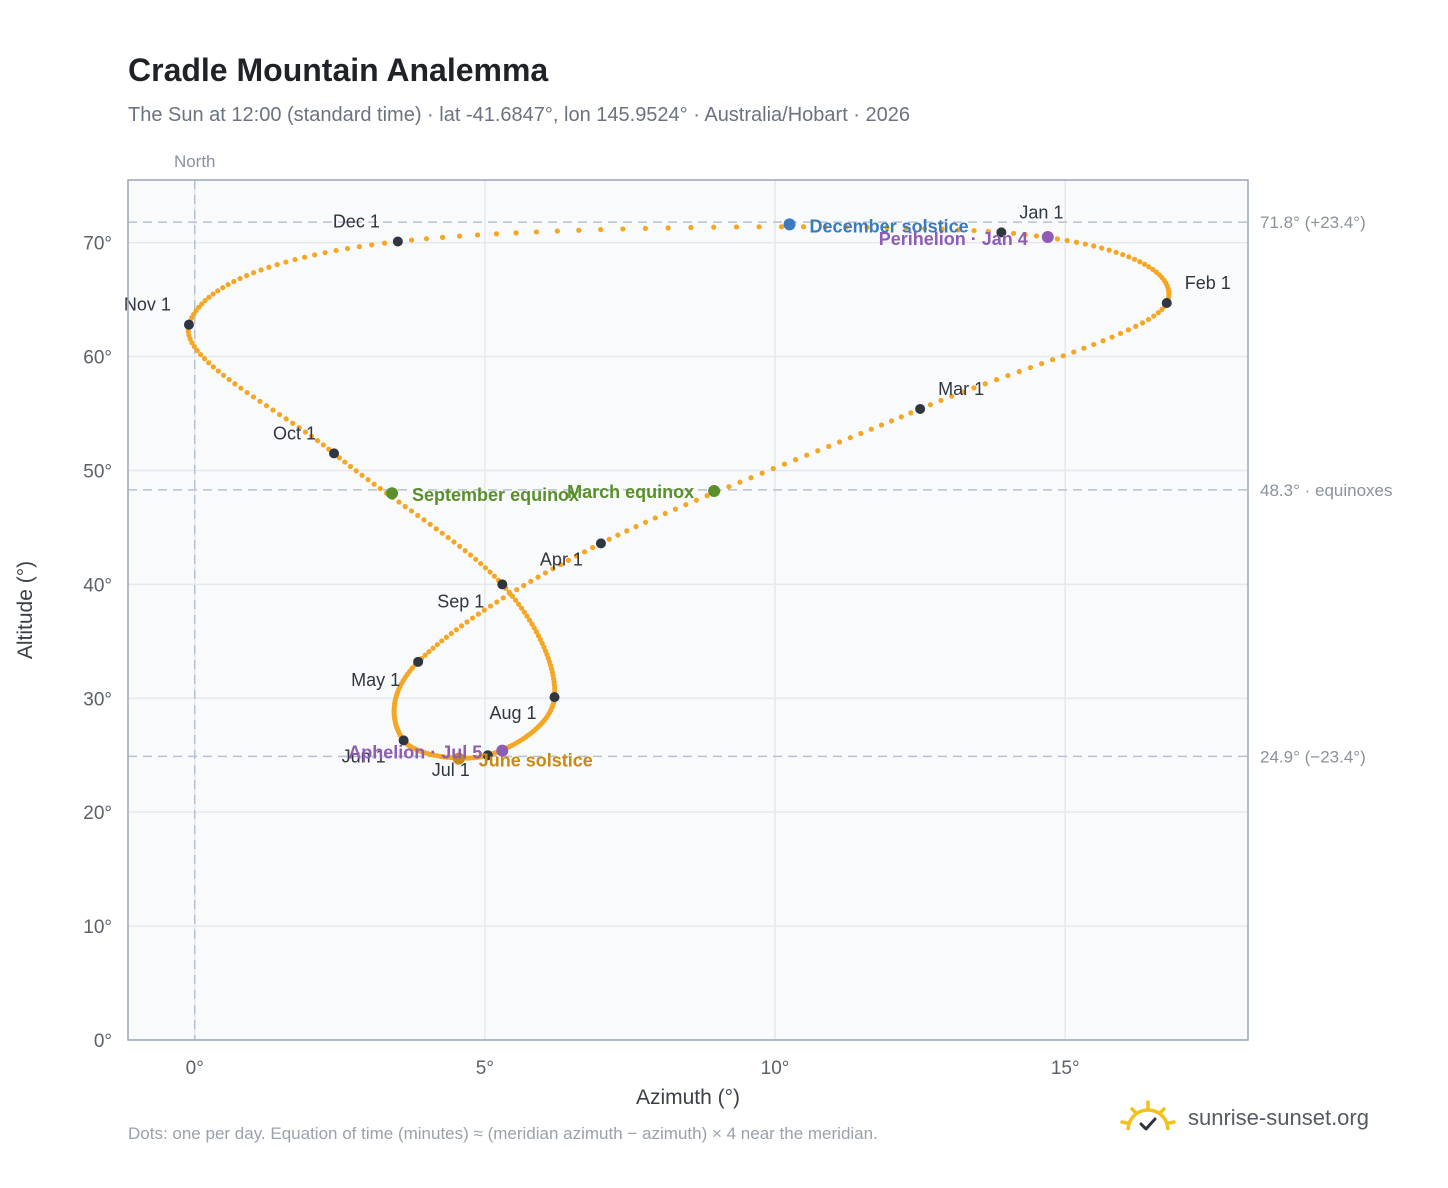 This screenshot has height=1188, width=1448. I want to click on brand: sunrise-sunset.org, so click(1244, 1118).